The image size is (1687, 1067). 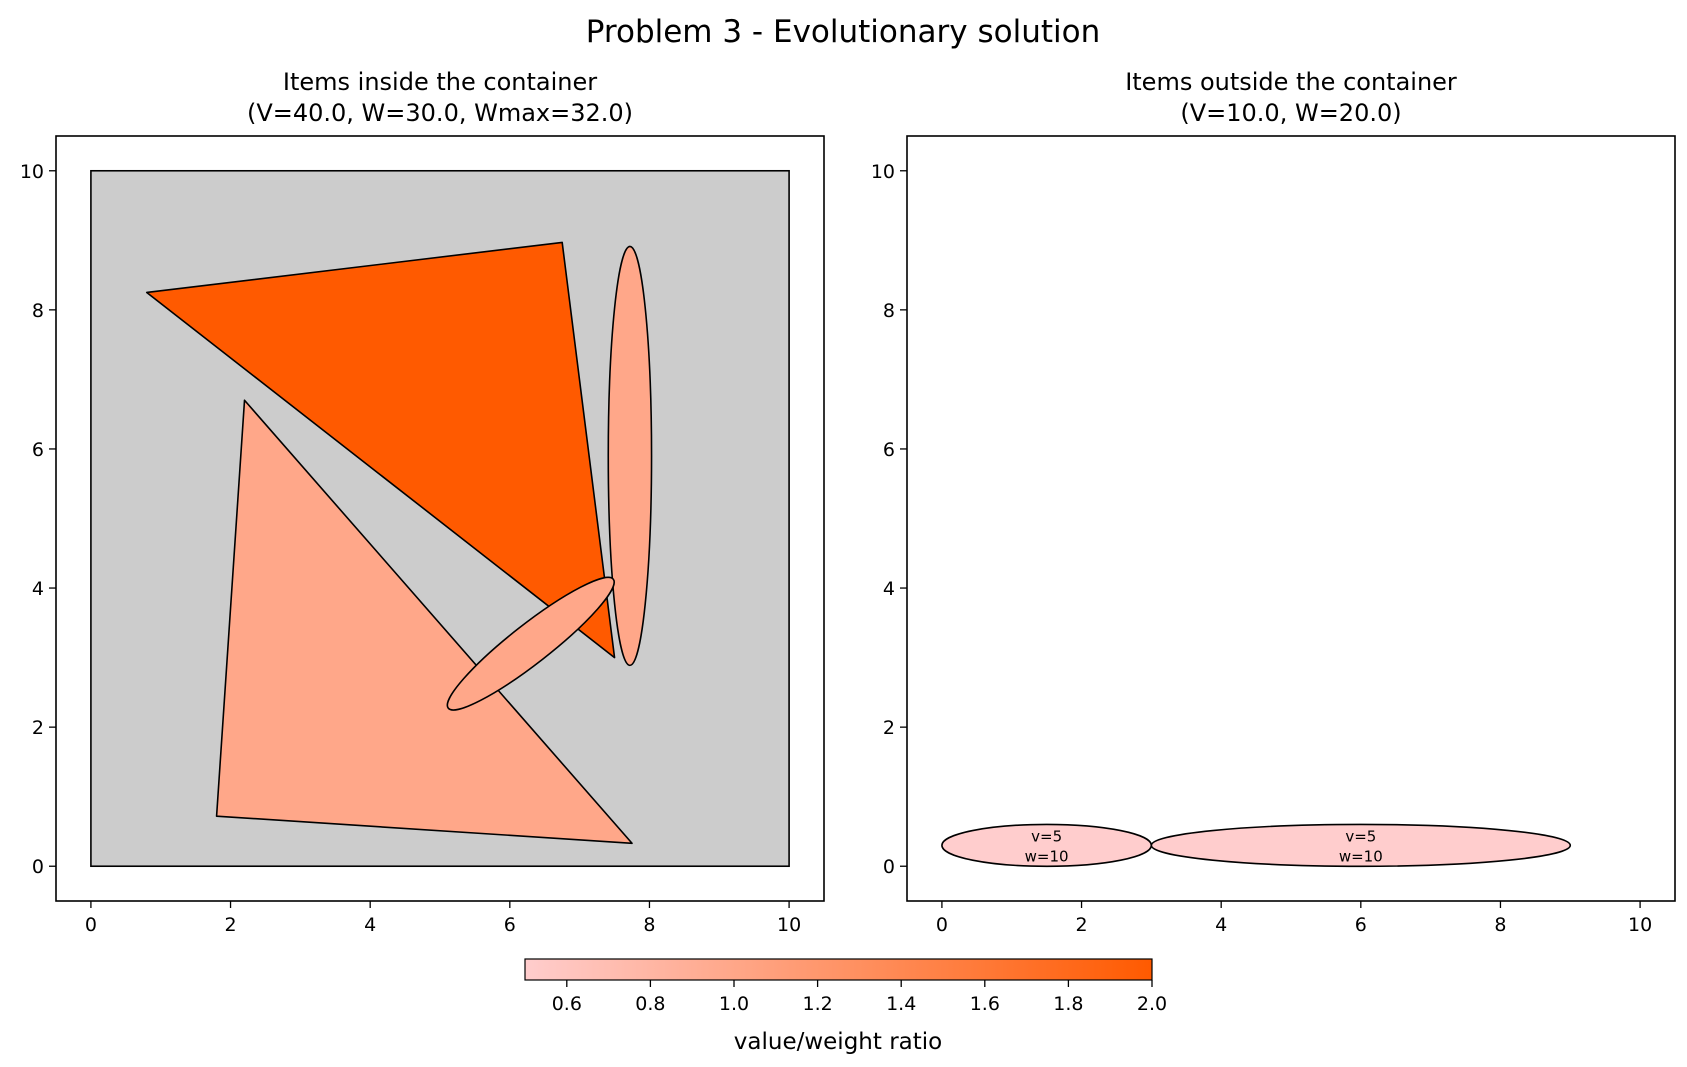 What do you see at coordinates (901, 1004) in the screenshot?
I see `colorbar-tick-label: 1.4` at bounding box center [901, 1004].